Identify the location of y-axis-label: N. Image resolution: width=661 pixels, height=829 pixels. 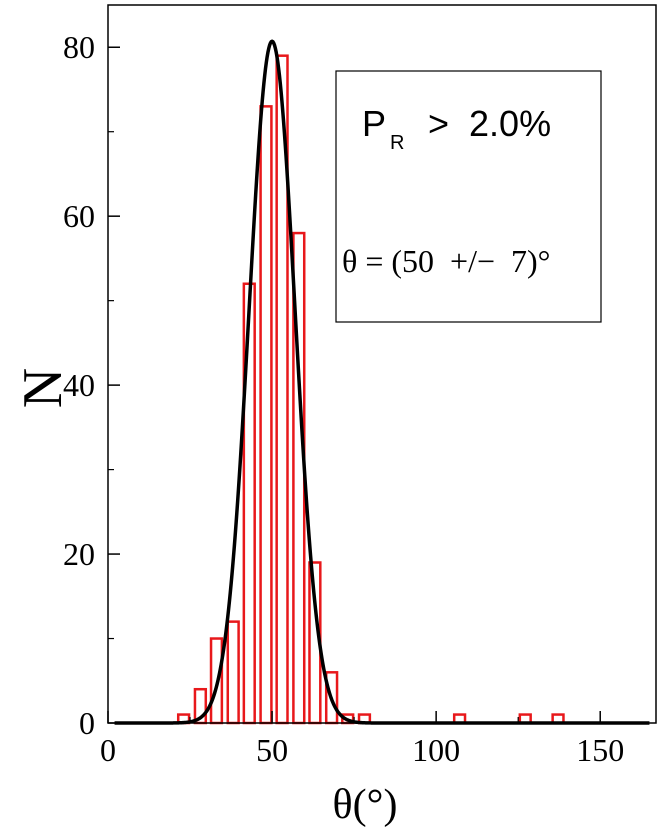
(43, 388).